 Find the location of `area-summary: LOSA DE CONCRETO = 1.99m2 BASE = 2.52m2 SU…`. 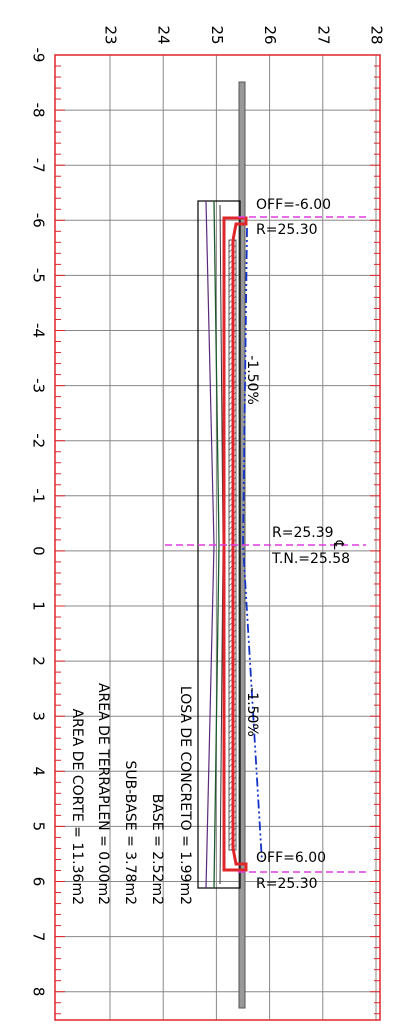

area-summary: LOSA DE CONCRETO = 1.99m2 BASE = 2.52m2 SU… is located at coordinates (131, 794).